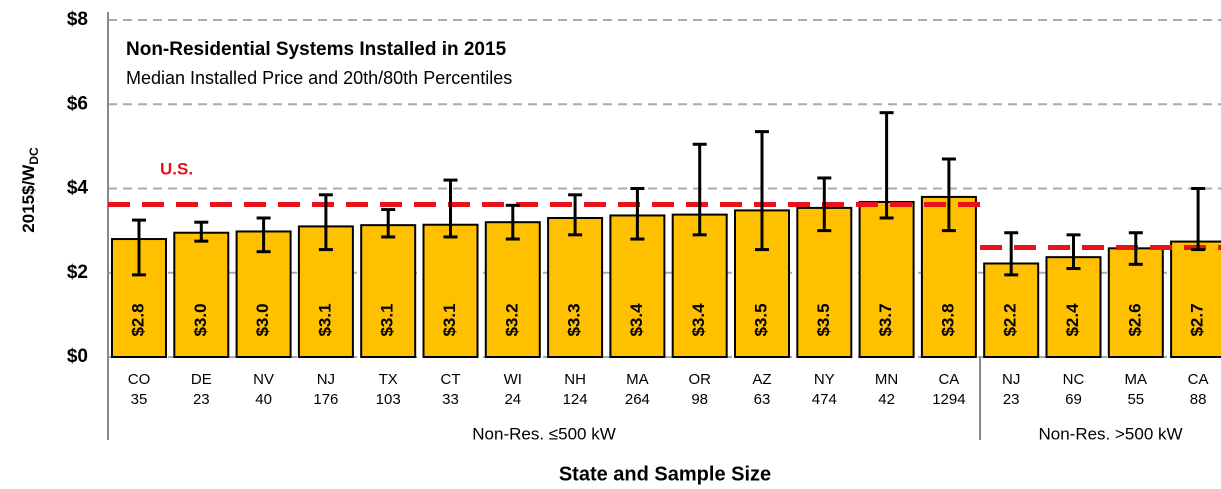  I want to click on bar-value-label: $2.7, so click(1197, 319).